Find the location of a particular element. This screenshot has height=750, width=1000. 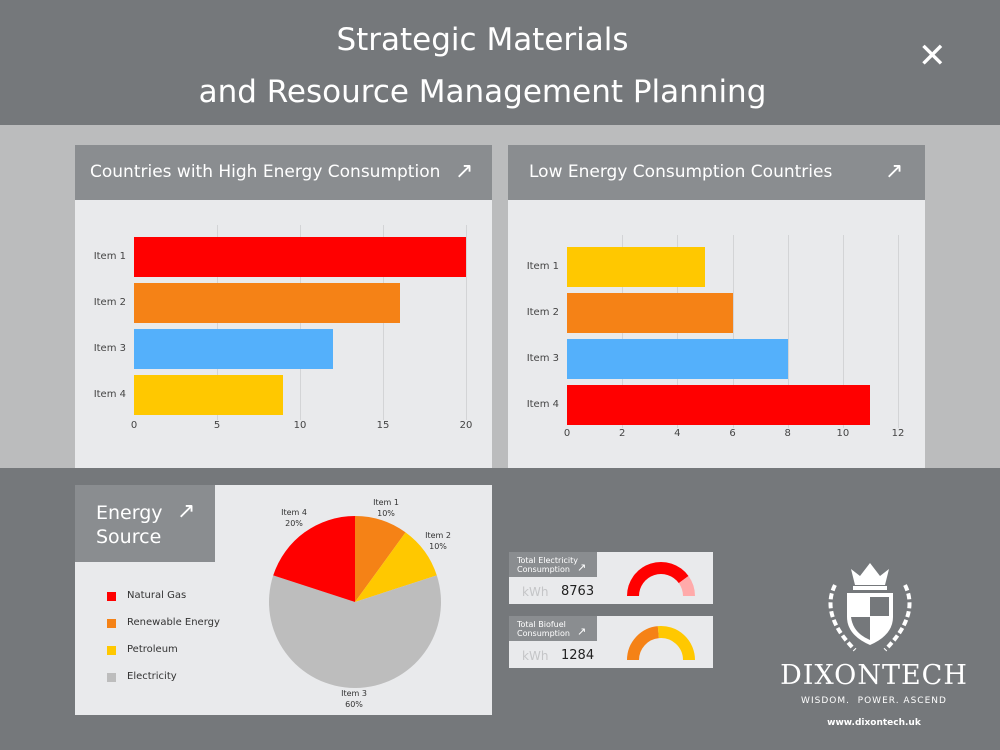

legend-label: Natural Gas is located at coordinates (157, 595).